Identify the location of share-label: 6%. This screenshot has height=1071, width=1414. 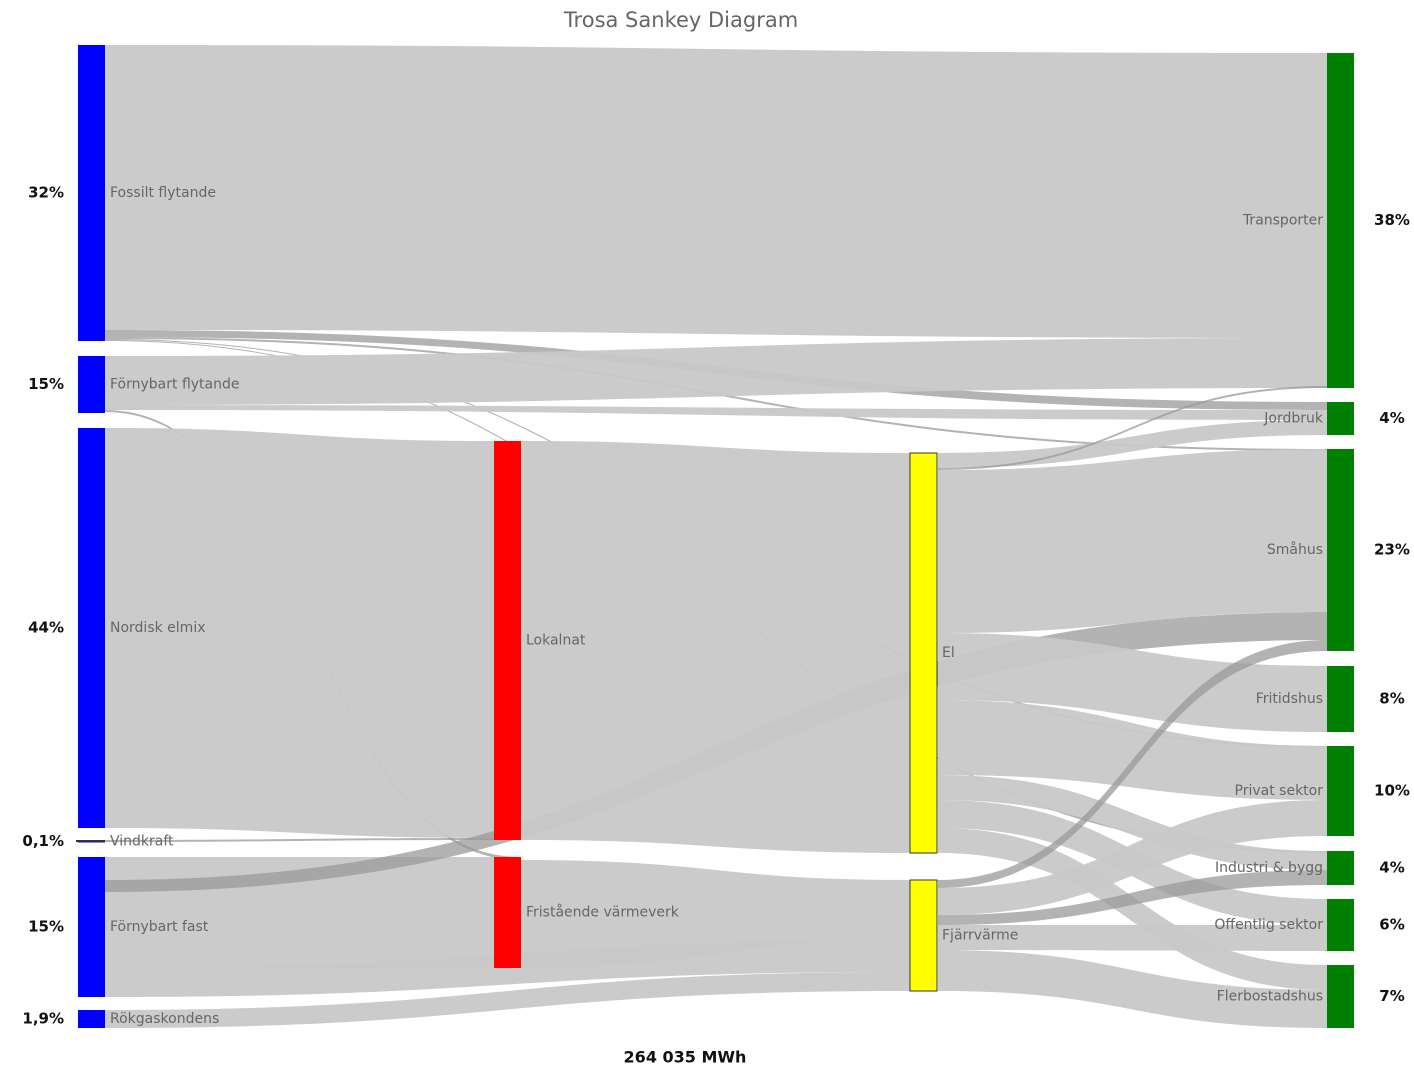
(1391, 925).